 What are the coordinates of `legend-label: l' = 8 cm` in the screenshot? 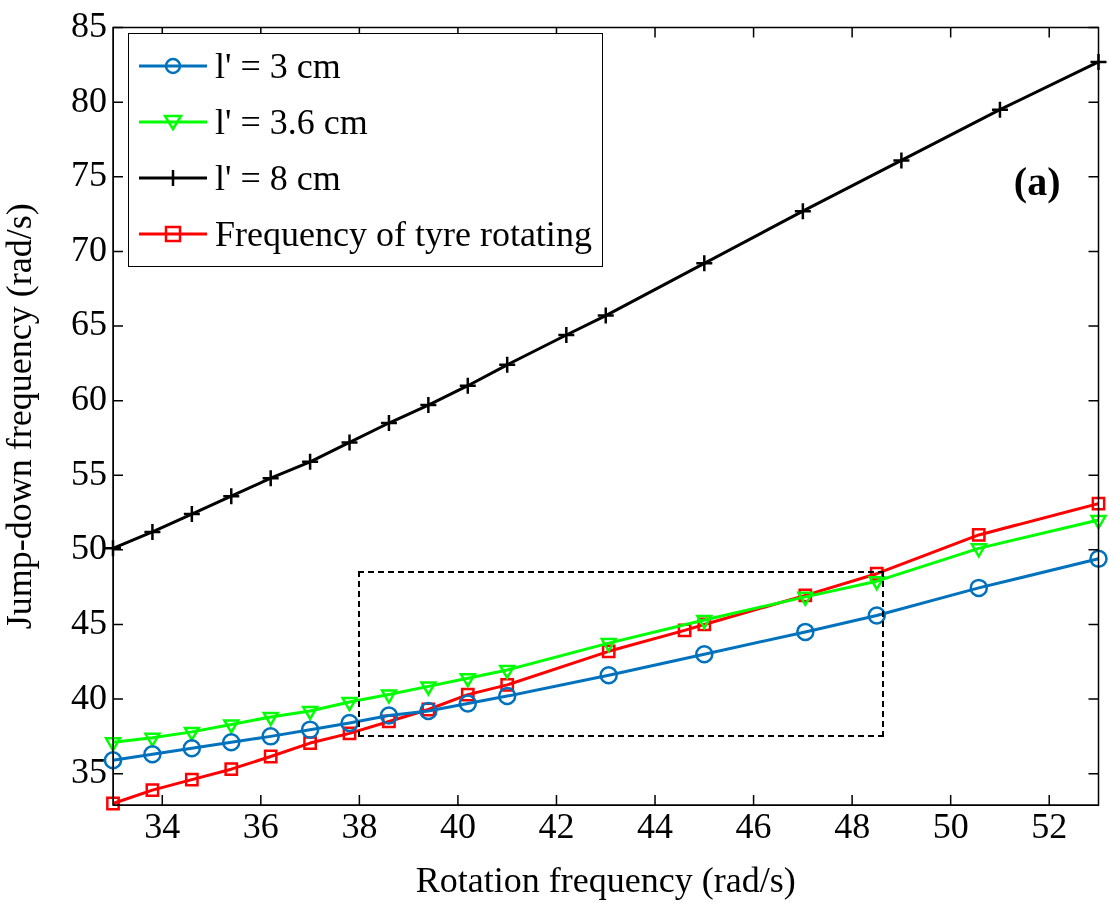 It's located at (278, 178).